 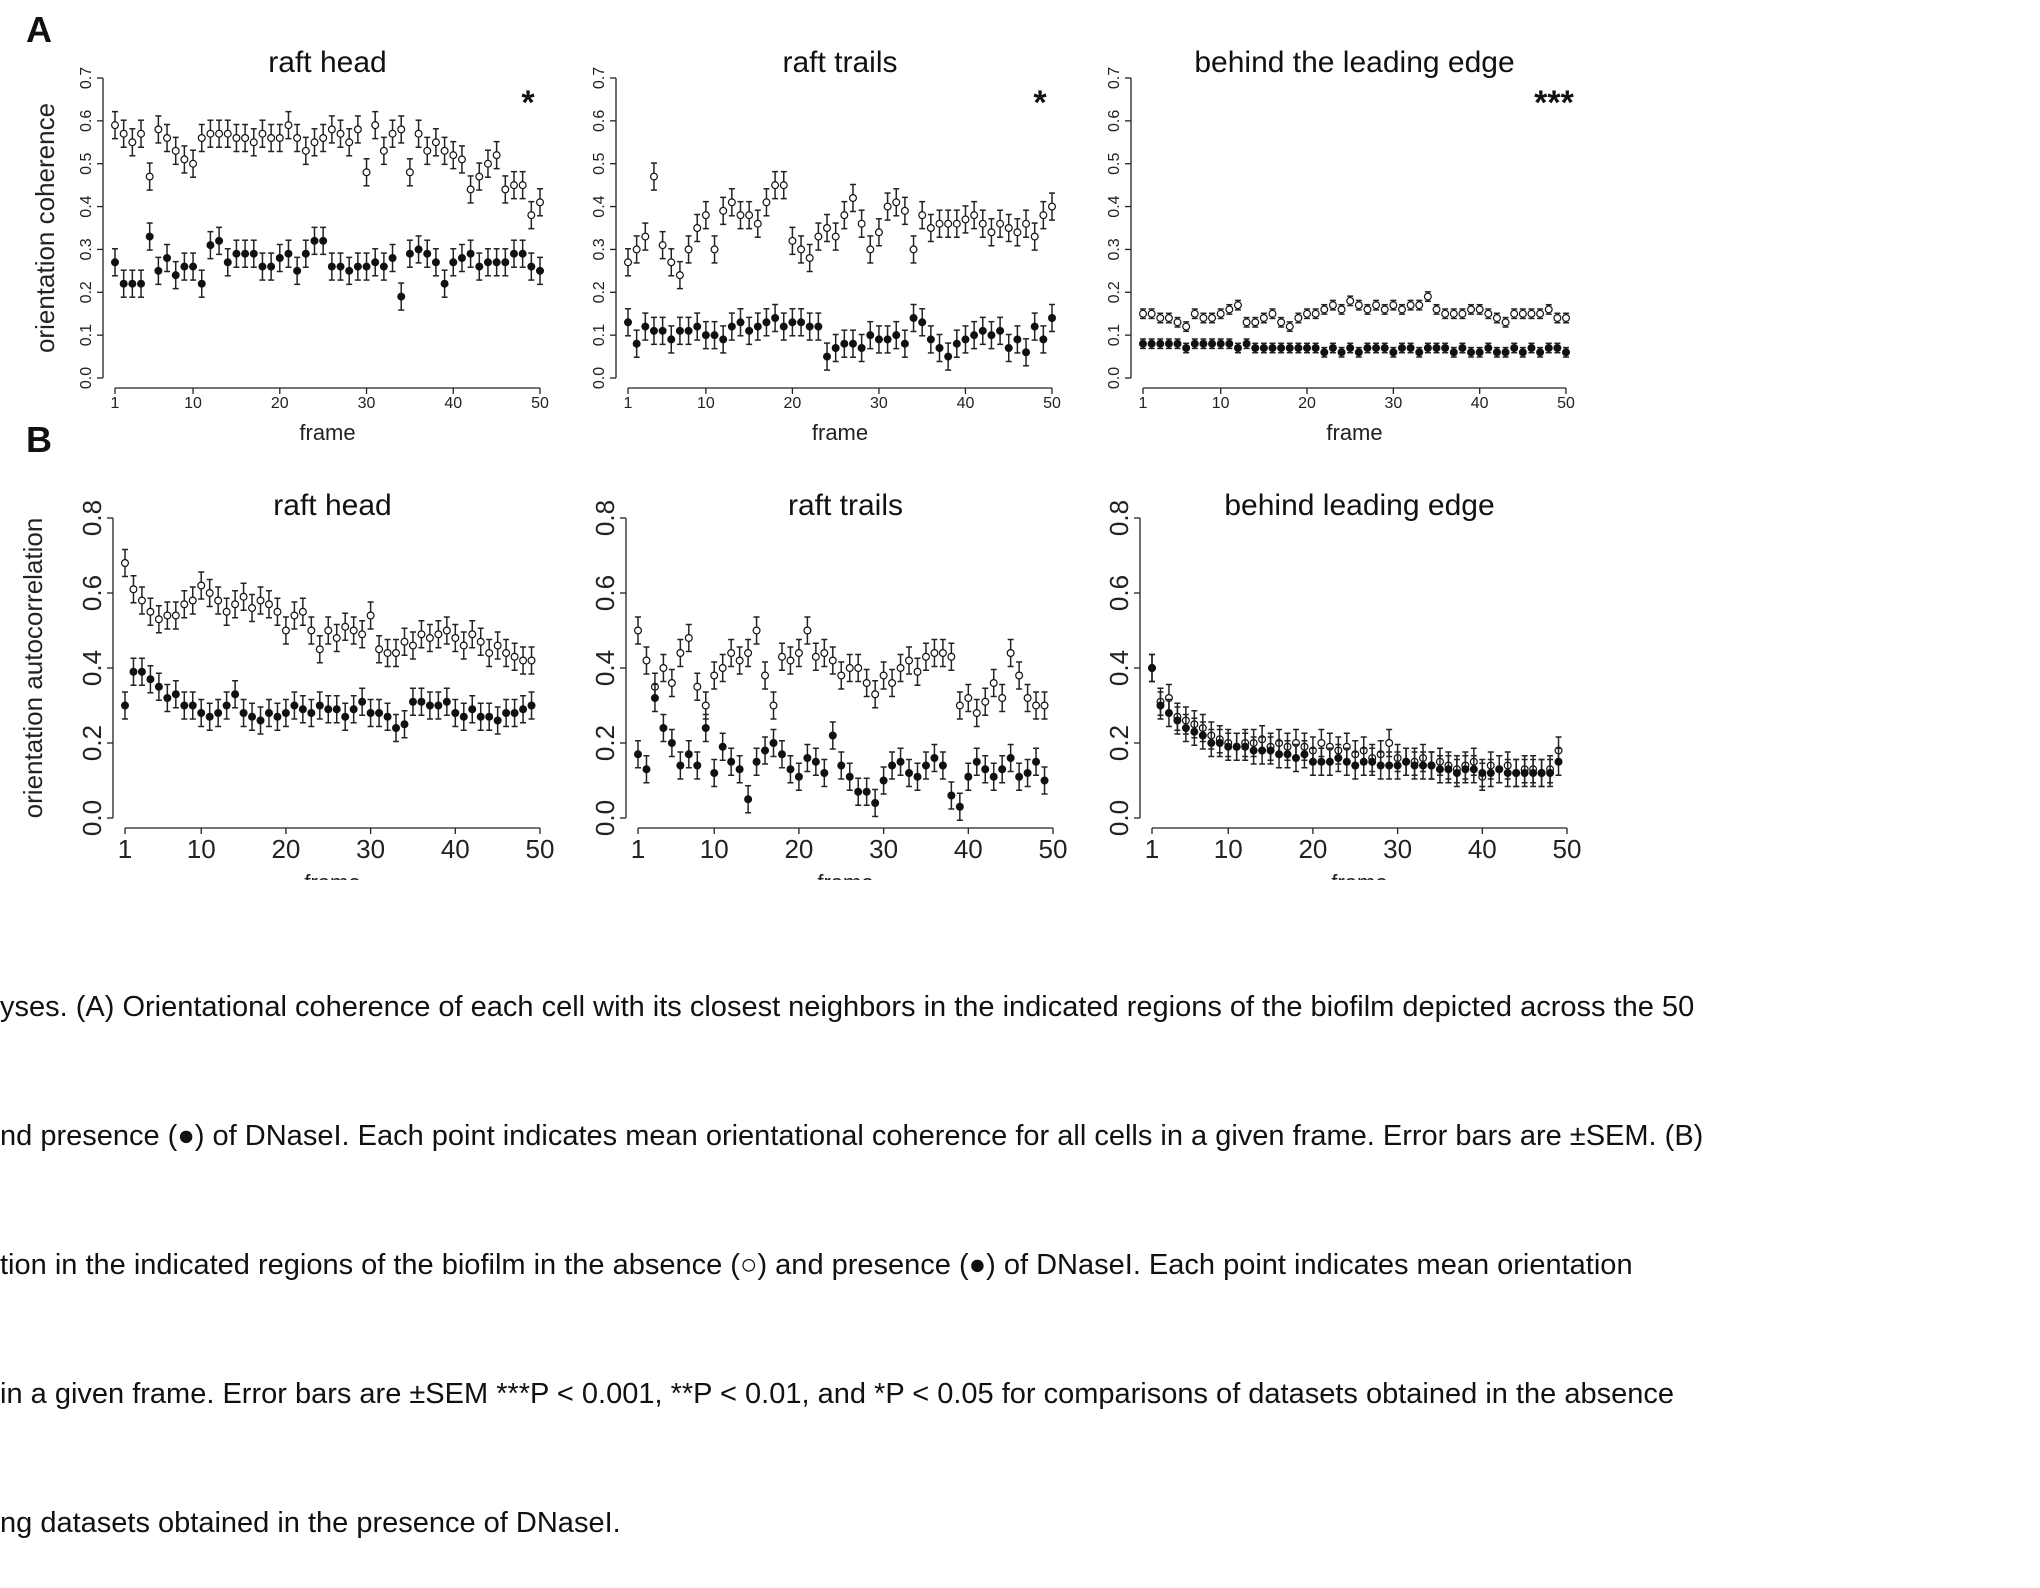 I want to click on series-presence-filled, so click(x=1355, y=720).